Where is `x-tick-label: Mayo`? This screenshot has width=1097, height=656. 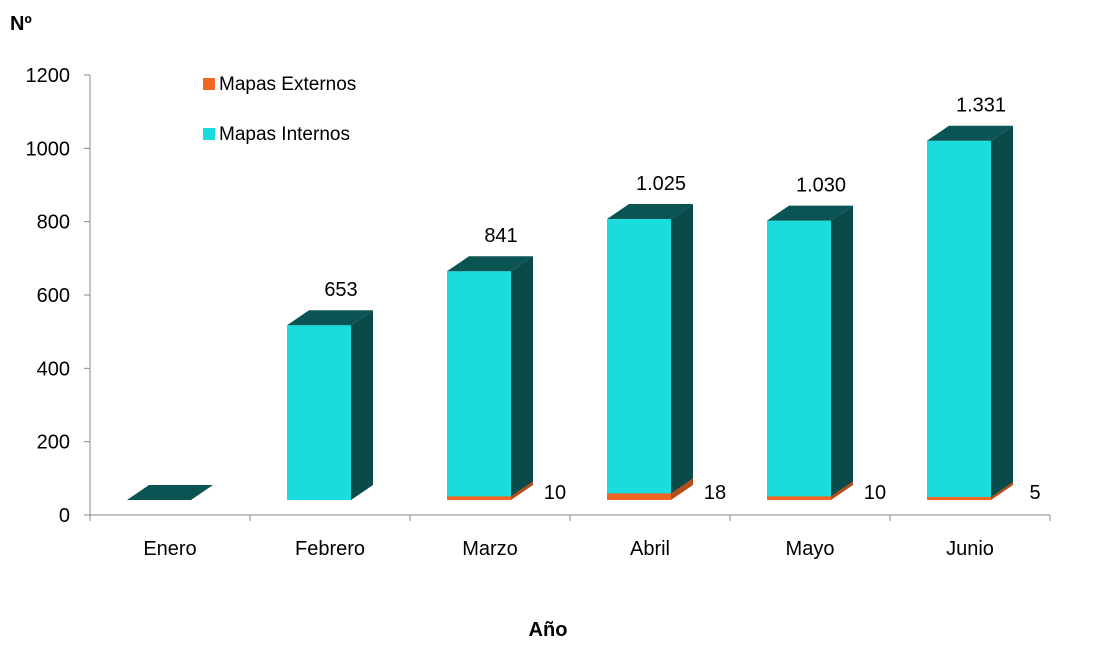 x-tick-label: Mayo is located at coordinates (810, 549).